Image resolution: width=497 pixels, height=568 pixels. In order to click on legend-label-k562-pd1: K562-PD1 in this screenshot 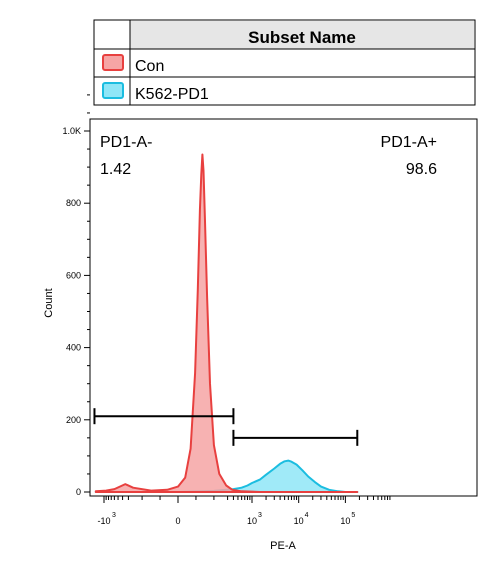, I will do `click(172, 94)`.